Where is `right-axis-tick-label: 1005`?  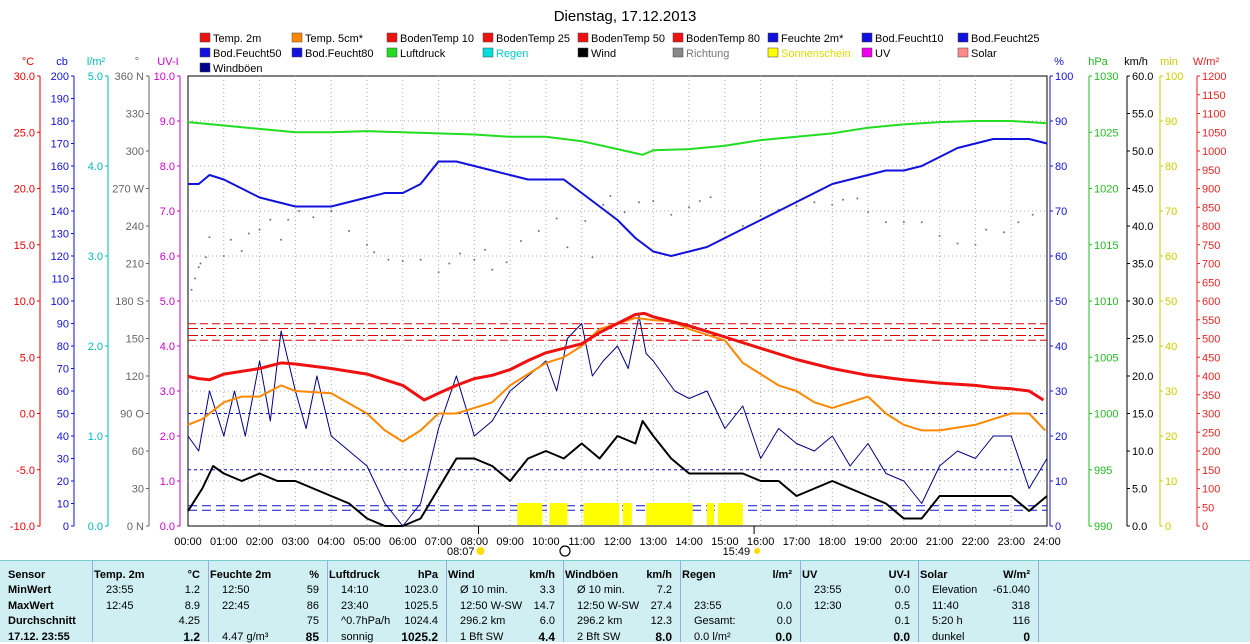 right-axis-tick-label: 1005 is located at coordinates (1106, 358).